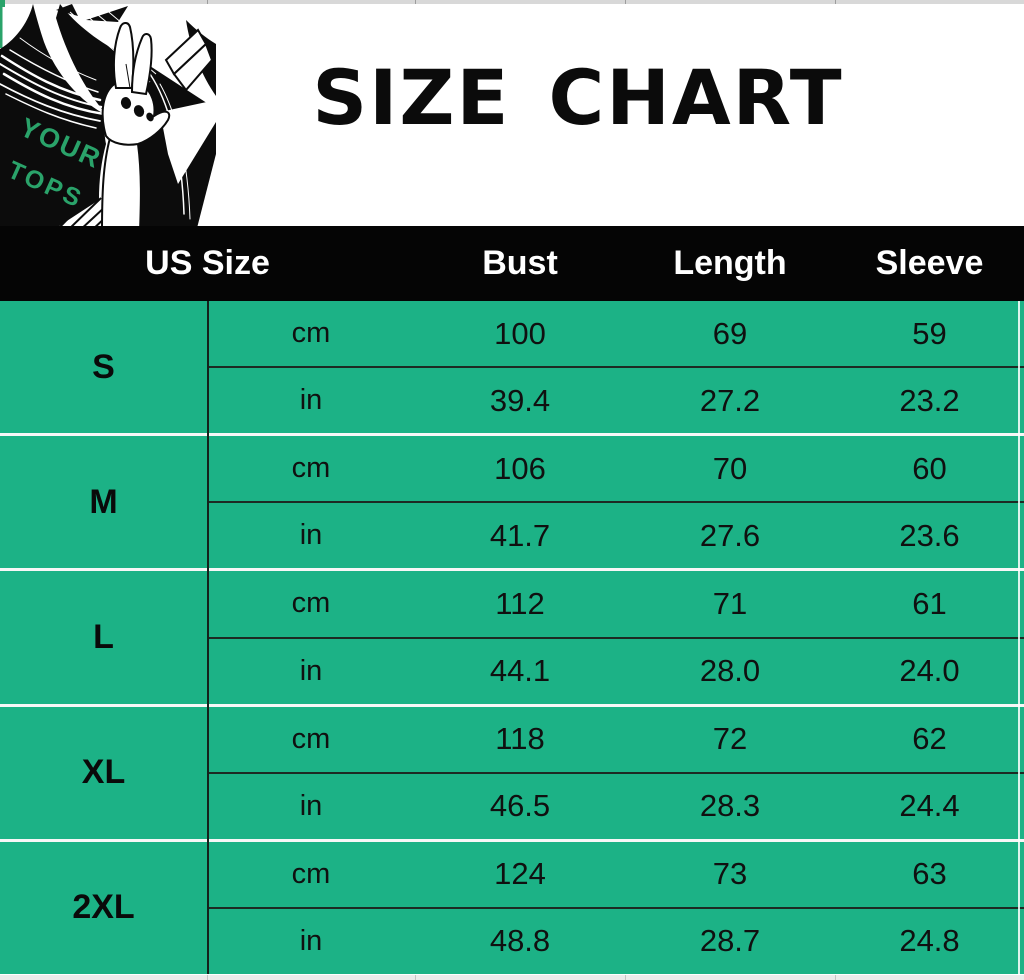 The image size is (1024, 980). I want to click on page-title: SIZE CHART, so click(512, 98).